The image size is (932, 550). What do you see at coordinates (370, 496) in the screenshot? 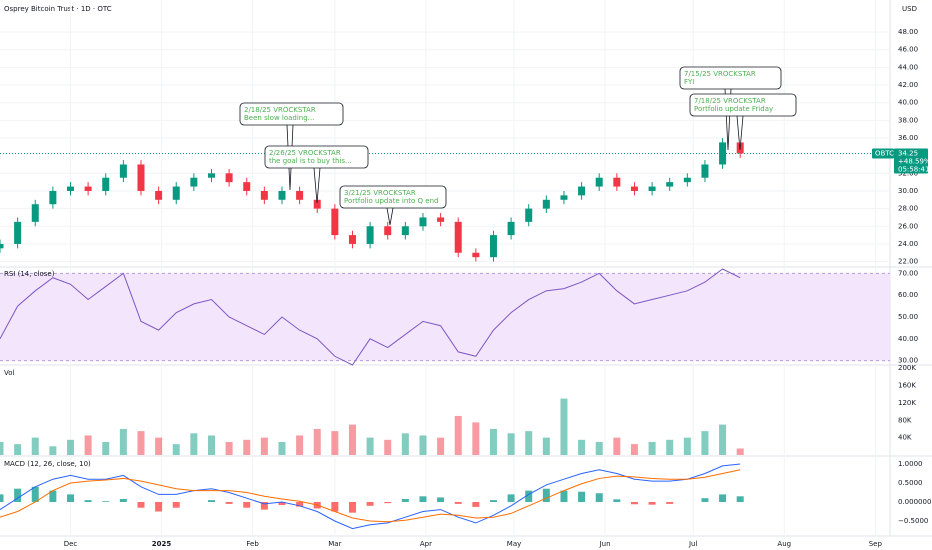
I see `macd-line` at bounding box center [370, 496].